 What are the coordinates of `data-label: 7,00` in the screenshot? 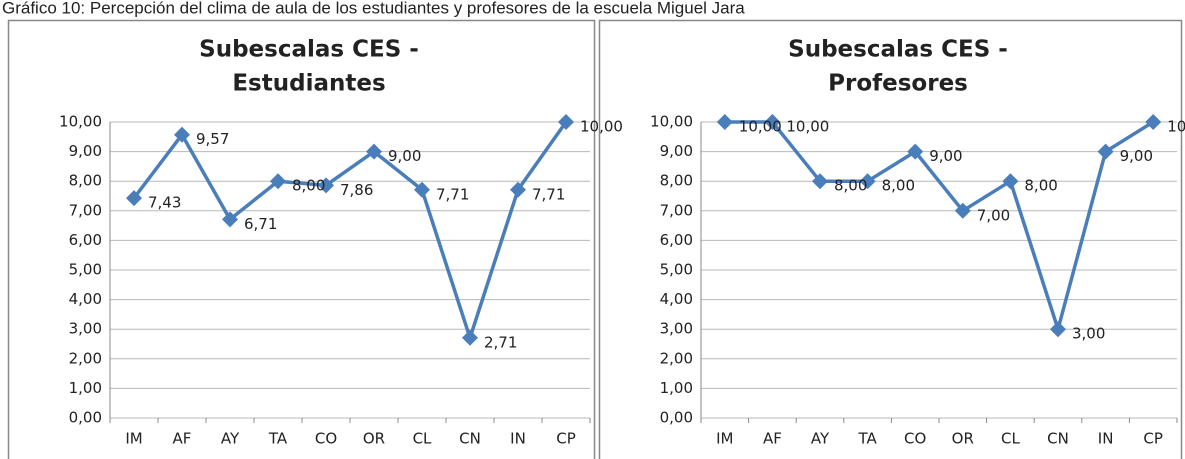 It's located at (993, 215).